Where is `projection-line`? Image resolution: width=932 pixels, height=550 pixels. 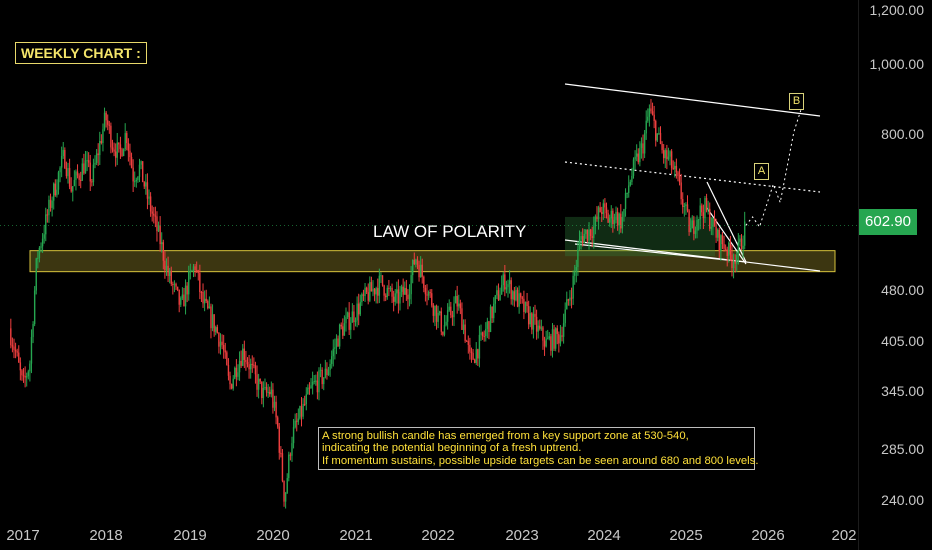 projection-line is located at coordinates (773, 169).